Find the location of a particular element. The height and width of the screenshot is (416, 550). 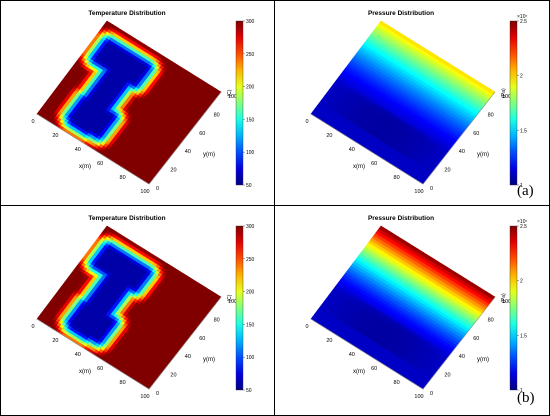

divider-vertical is located at coordinates (274, 208).